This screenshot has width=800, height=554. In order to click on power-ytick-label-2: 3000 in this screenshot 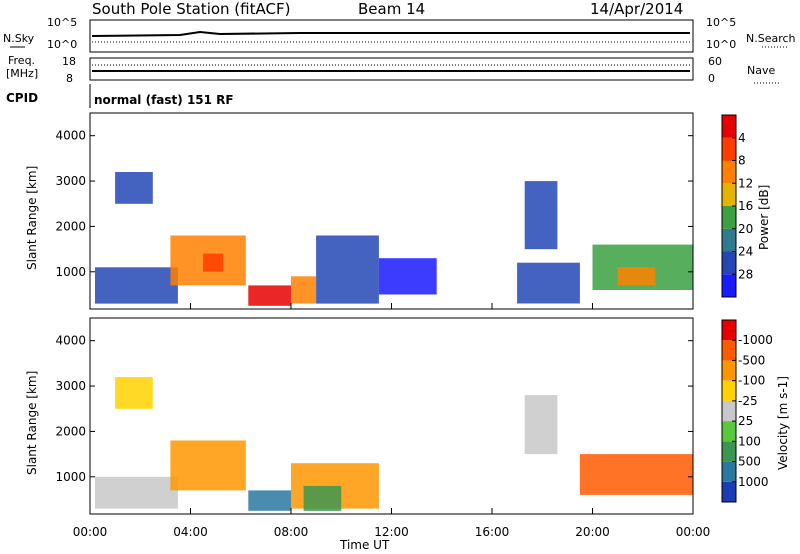, I will do `click(70, 181)`.